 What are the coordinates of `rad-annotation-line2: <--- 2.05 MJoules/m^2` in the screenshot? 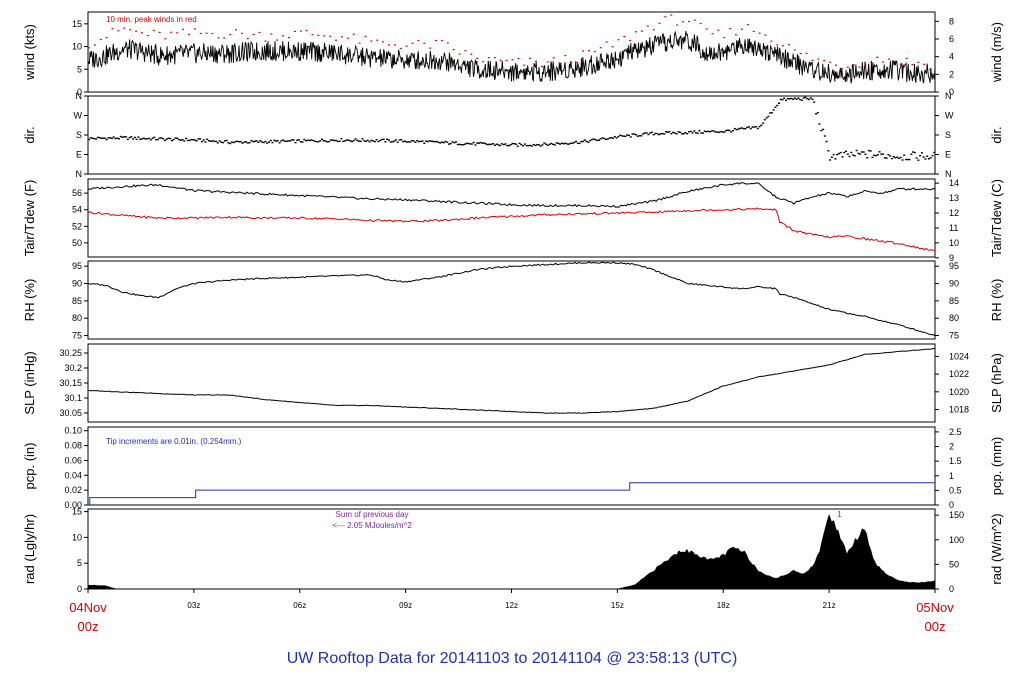 It's located at (372, 525).